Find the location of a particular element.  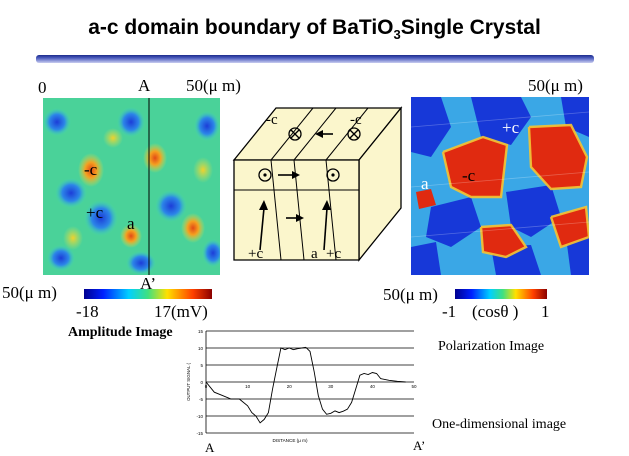

pol-label-minus-c: -c is located at coordinates (469, 175).